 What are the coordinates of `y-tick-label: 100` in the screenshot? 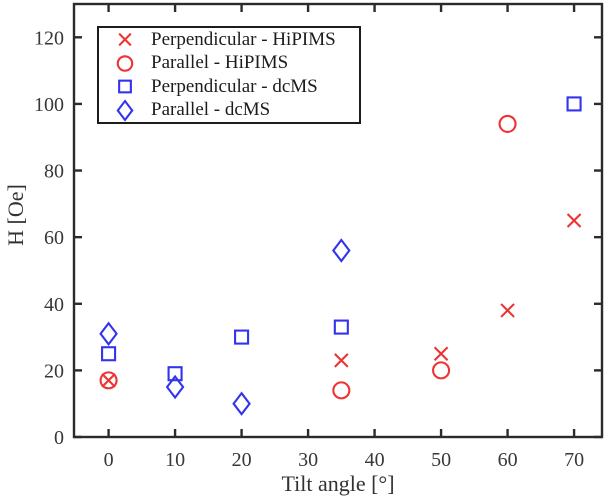 It's located at (49, 105).